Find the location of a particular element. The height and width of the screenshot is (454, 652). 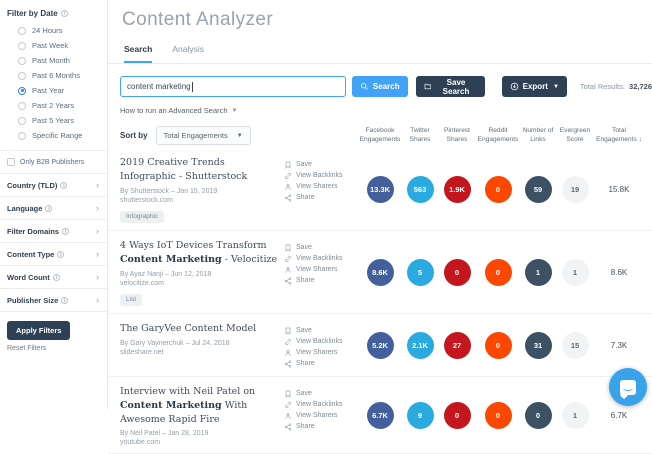

search-input: content marketing is located at coordinates (233, 86).